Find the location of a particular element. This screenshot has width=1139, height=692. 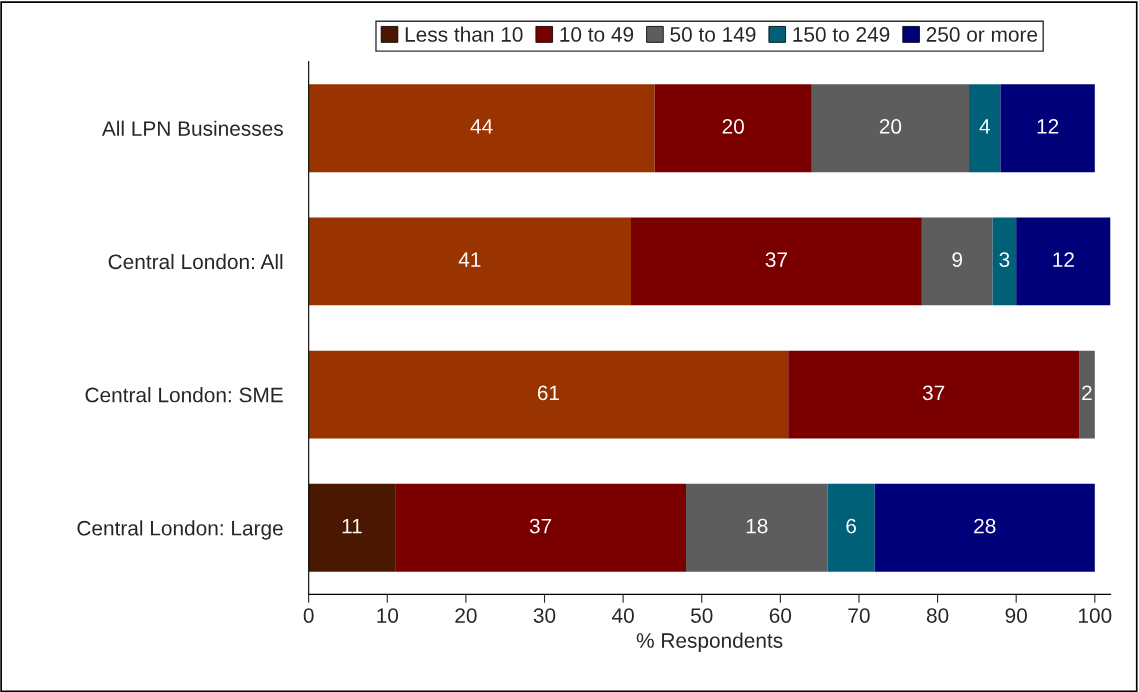

data-label: 18 is located at coordinates (757, 526).